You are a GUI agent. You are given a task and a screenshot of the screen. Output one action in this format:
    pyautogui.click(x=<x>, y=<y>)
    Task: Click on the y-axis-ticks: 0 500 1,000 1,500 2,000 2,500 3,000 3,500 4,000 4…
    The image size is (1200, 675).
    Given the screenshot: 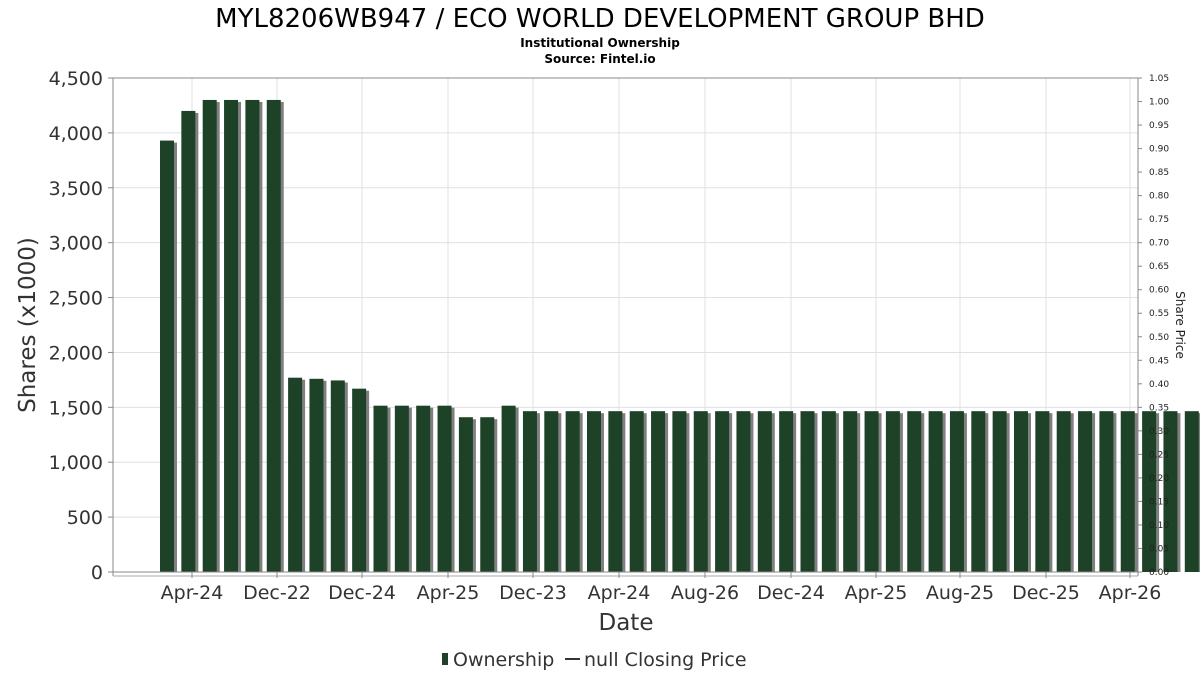 What is the action you would take?
    pyautogui.click(x=81, y=326)
    